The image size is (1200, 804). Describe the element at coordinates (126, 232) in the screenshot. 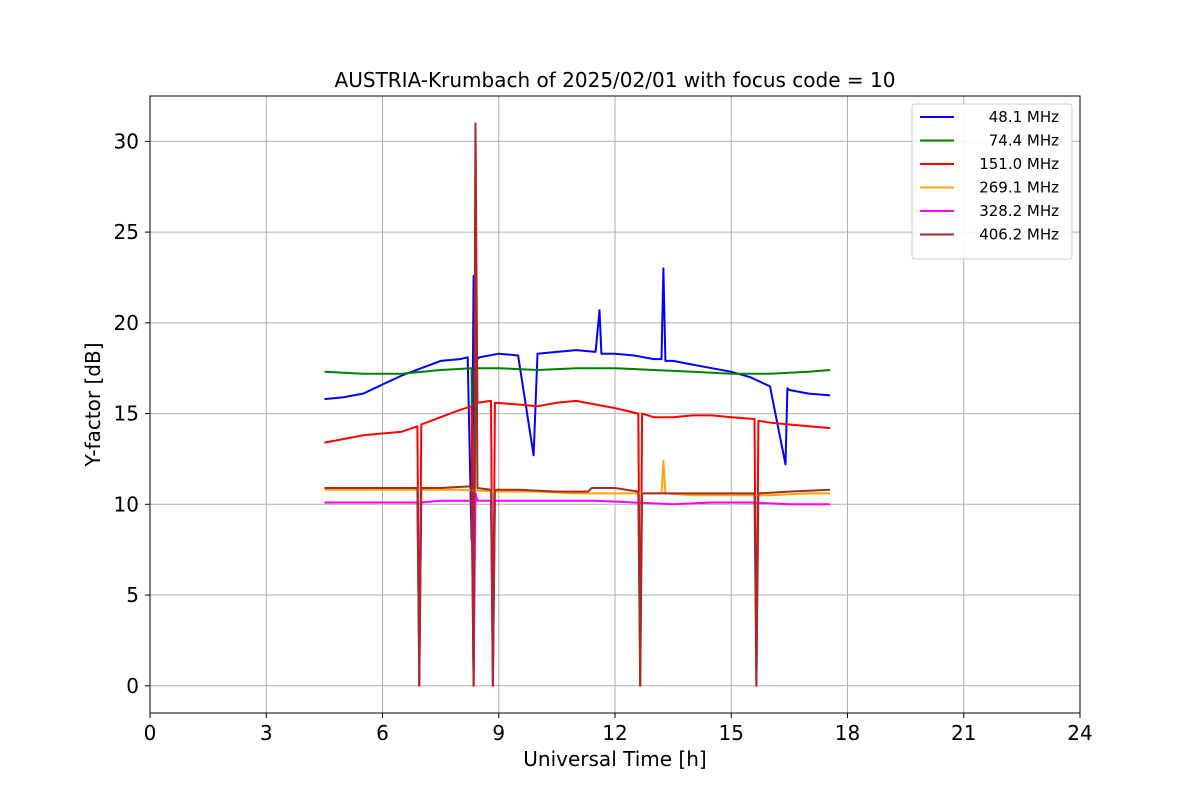

I see `y-tick-label: 25` at that location.